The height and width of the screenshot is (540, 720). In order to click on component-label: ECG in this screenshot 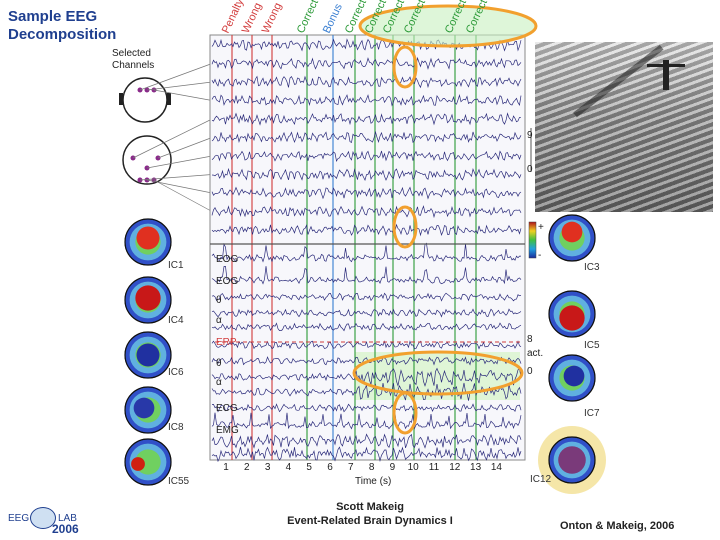, I will do `click(227, 408)`.